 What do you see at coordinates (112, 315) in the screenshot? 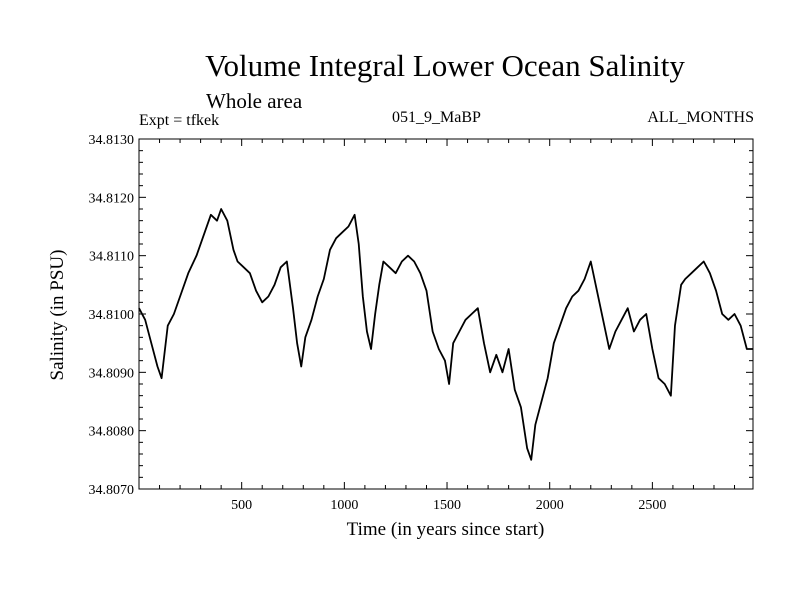
I see `y-tick-label: 34.8100` at bounding box center [112, 315].